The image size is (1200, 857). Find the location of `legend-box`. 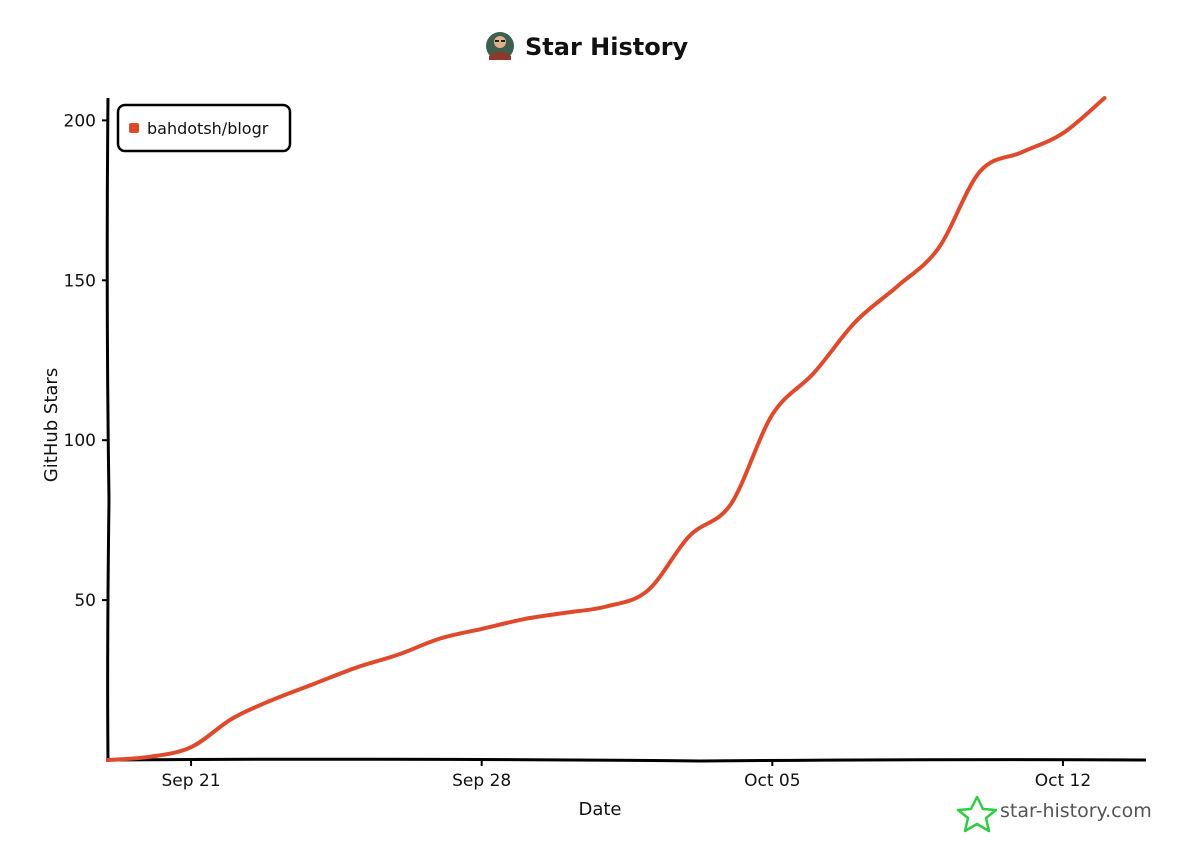

legend-box is located at coordinates (204, 128).